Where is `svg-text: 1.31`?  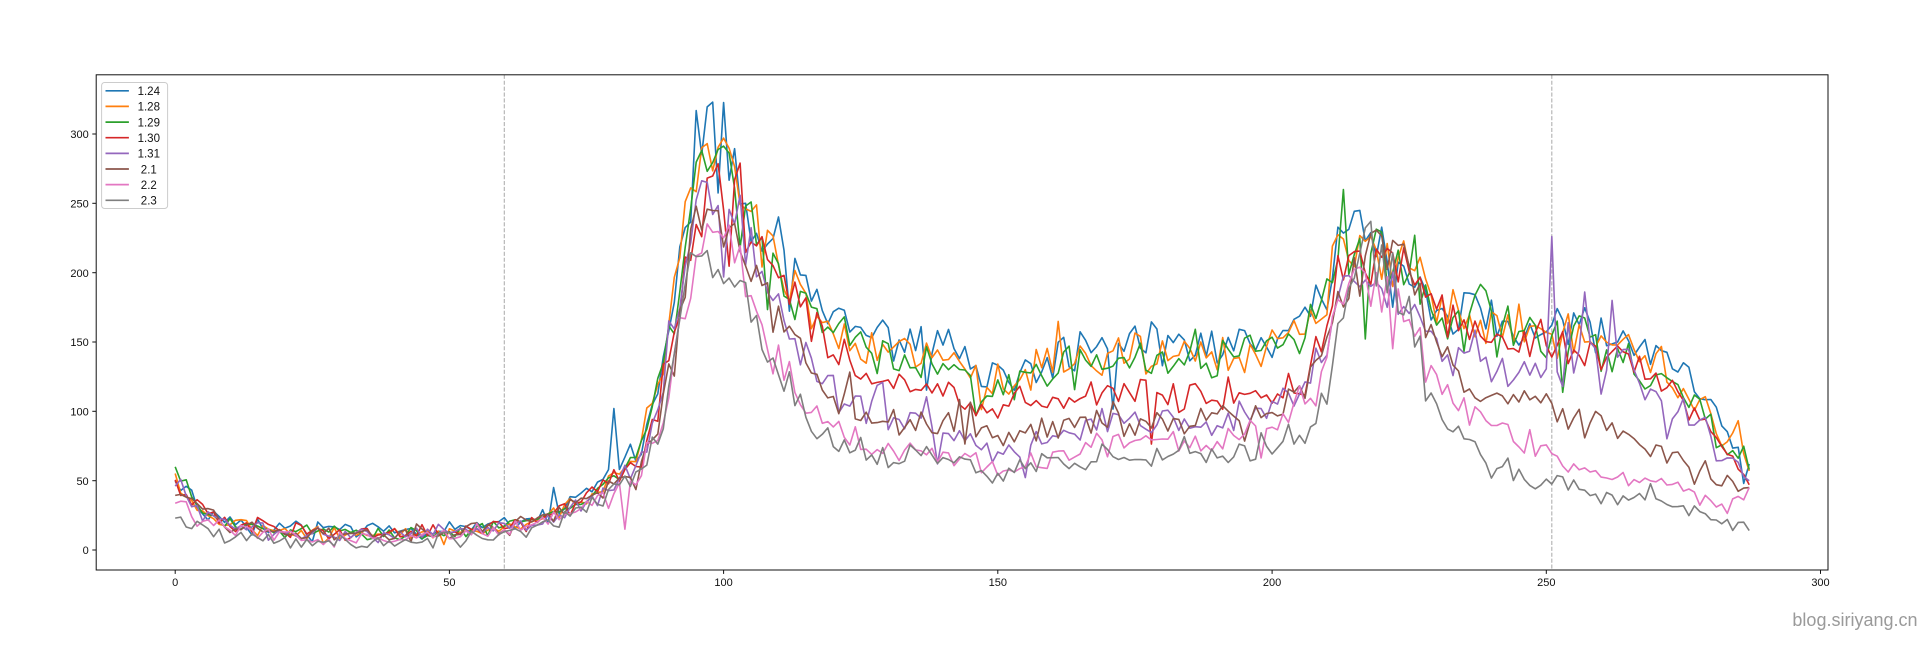 svg-text: 1.31 is located at coordinates (149, 155).